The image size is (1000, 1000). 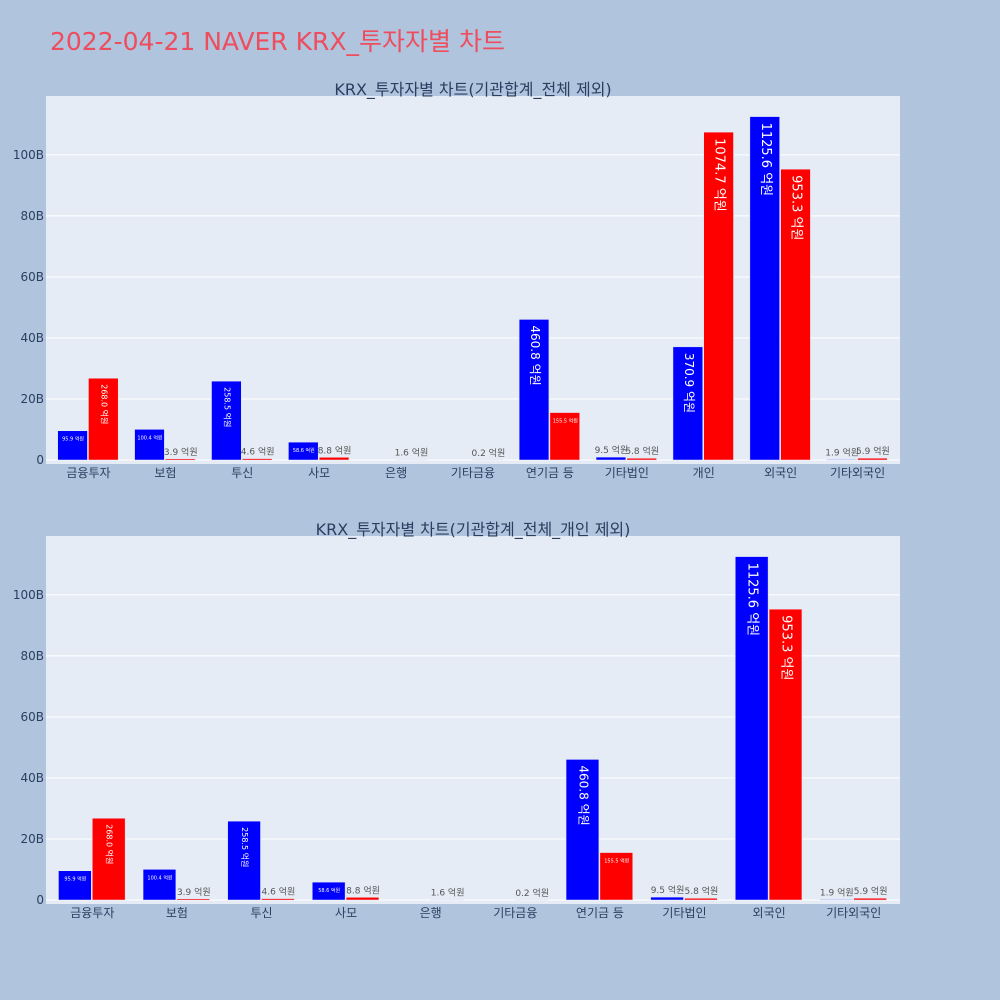 I want to click on page-title: 2022-04-21 NAVER KRX_투자자별 차트, so click(x=277, y=41).